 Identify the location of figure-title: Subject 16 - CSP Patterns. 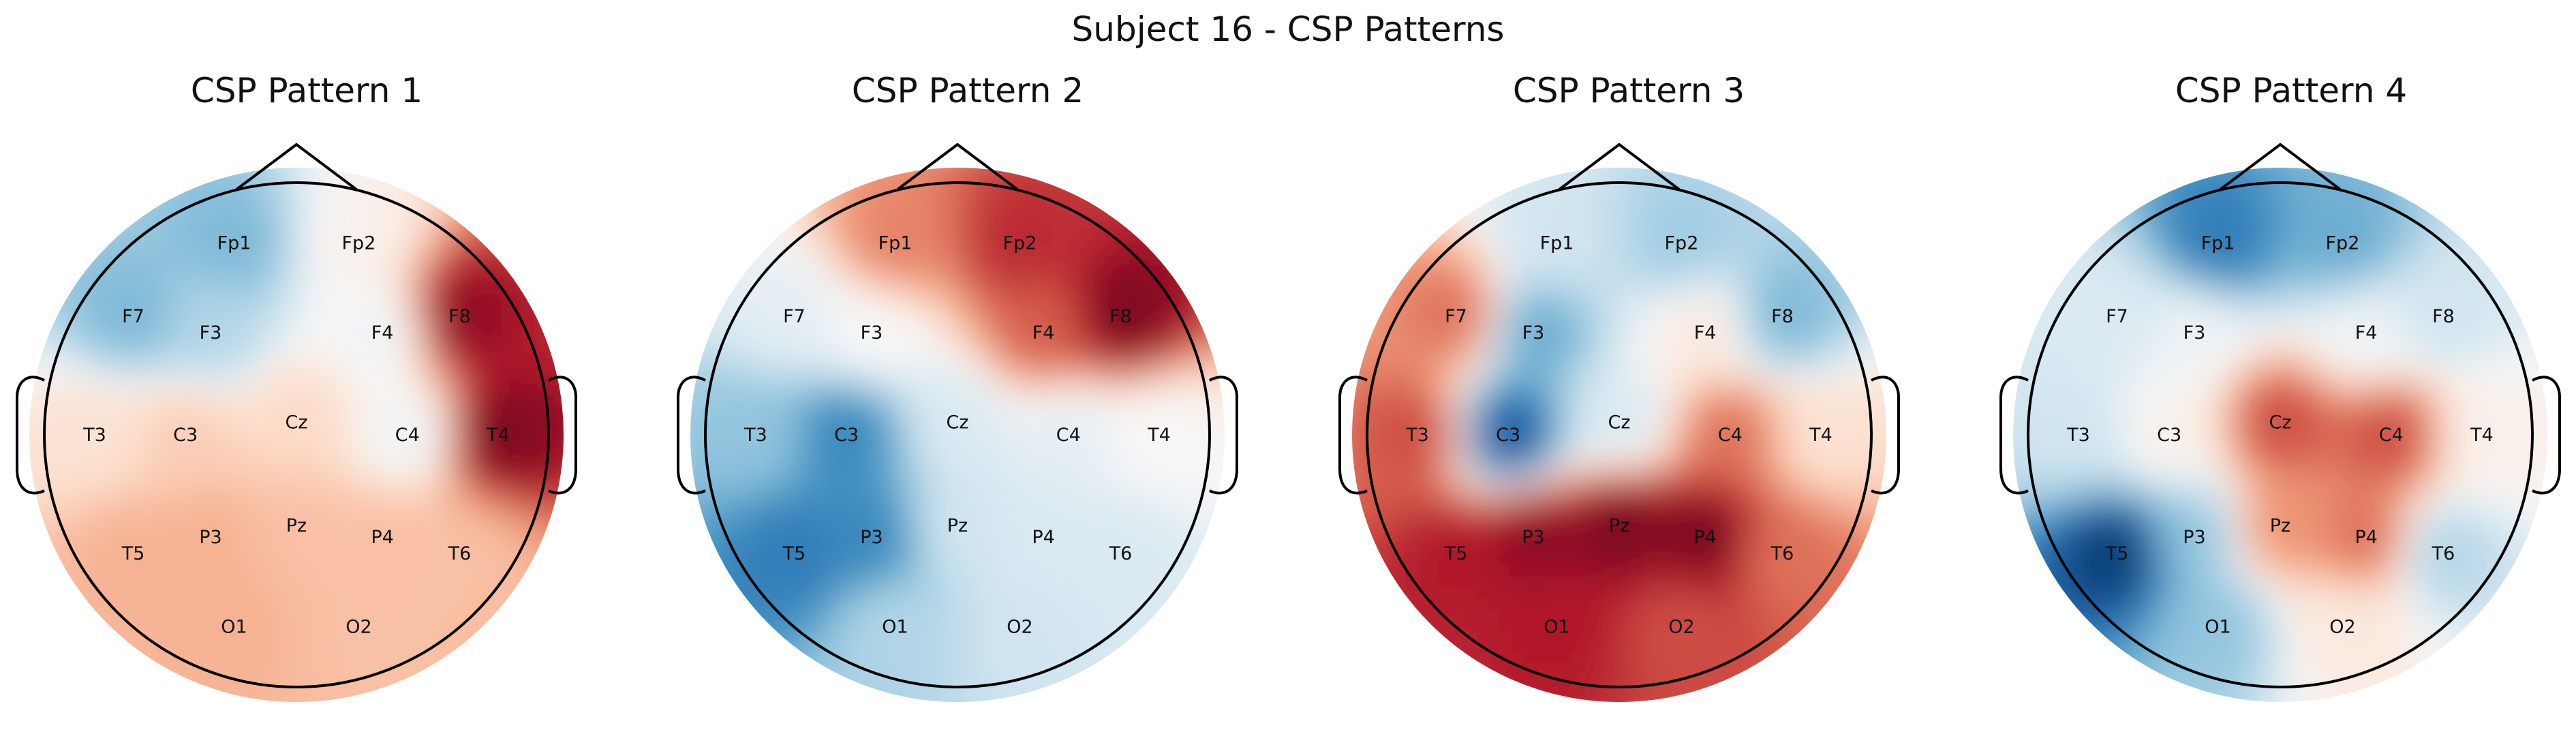
(1288, 29).